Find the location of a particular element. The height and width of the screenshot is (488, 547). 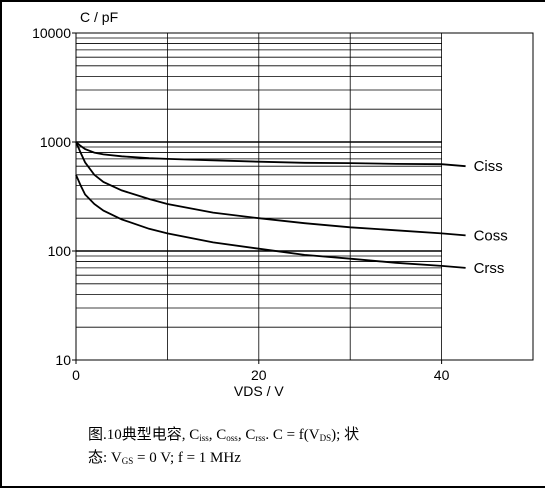

series-line-coss is located at coordinates (270, 189).